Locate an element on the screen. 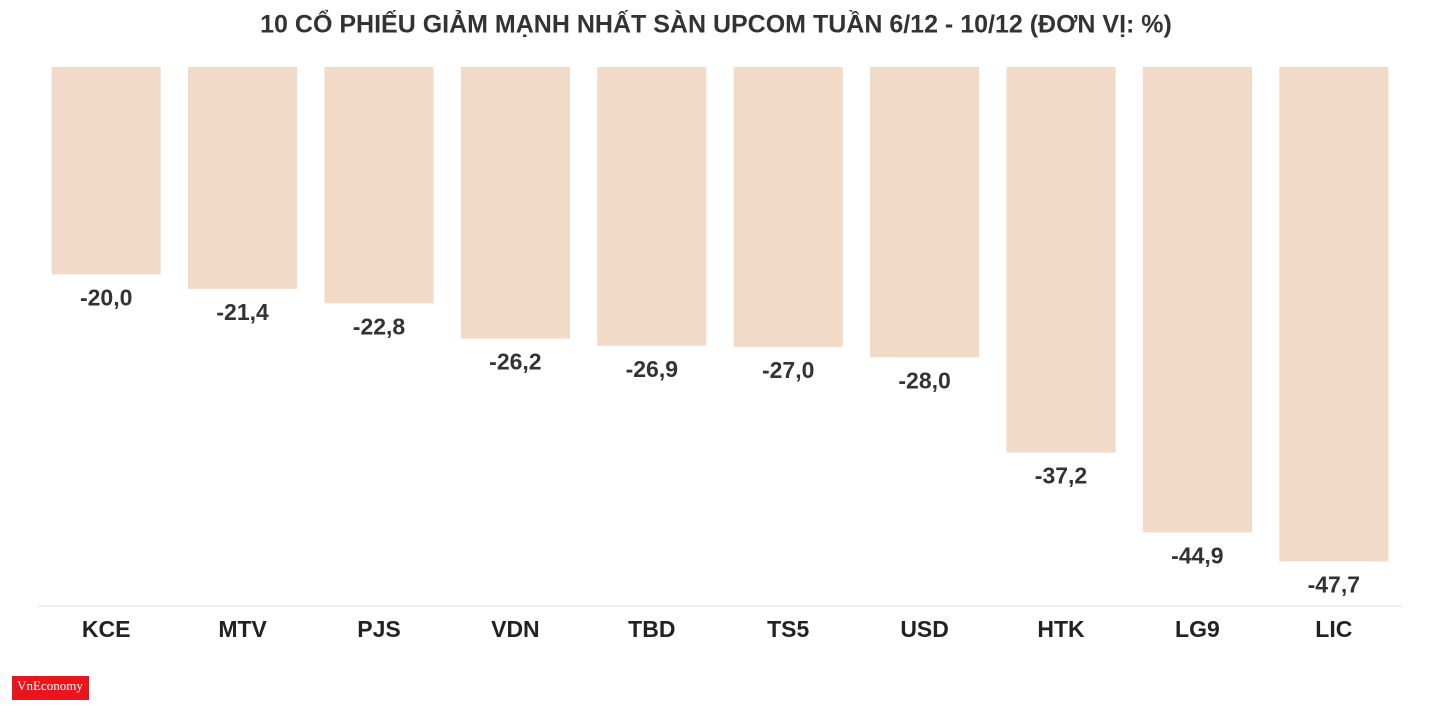 Image resolution: width=1432 pixels, height=717 pixels. value-label: -20,0 is located at coordinates (106, 297).